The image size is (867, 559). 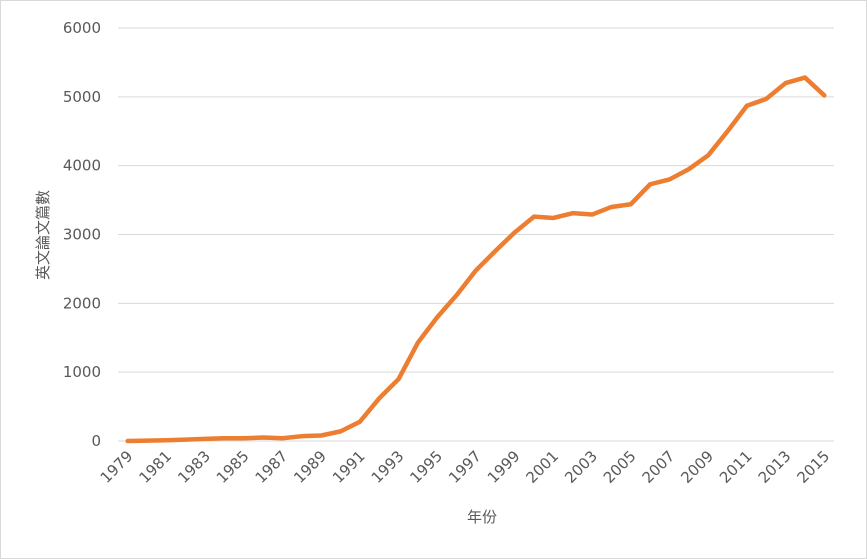 What do you see at coordinates (82, 303) in the screenshot?
I see `y-tick-label: 2000` at bounding box center [82, 303].